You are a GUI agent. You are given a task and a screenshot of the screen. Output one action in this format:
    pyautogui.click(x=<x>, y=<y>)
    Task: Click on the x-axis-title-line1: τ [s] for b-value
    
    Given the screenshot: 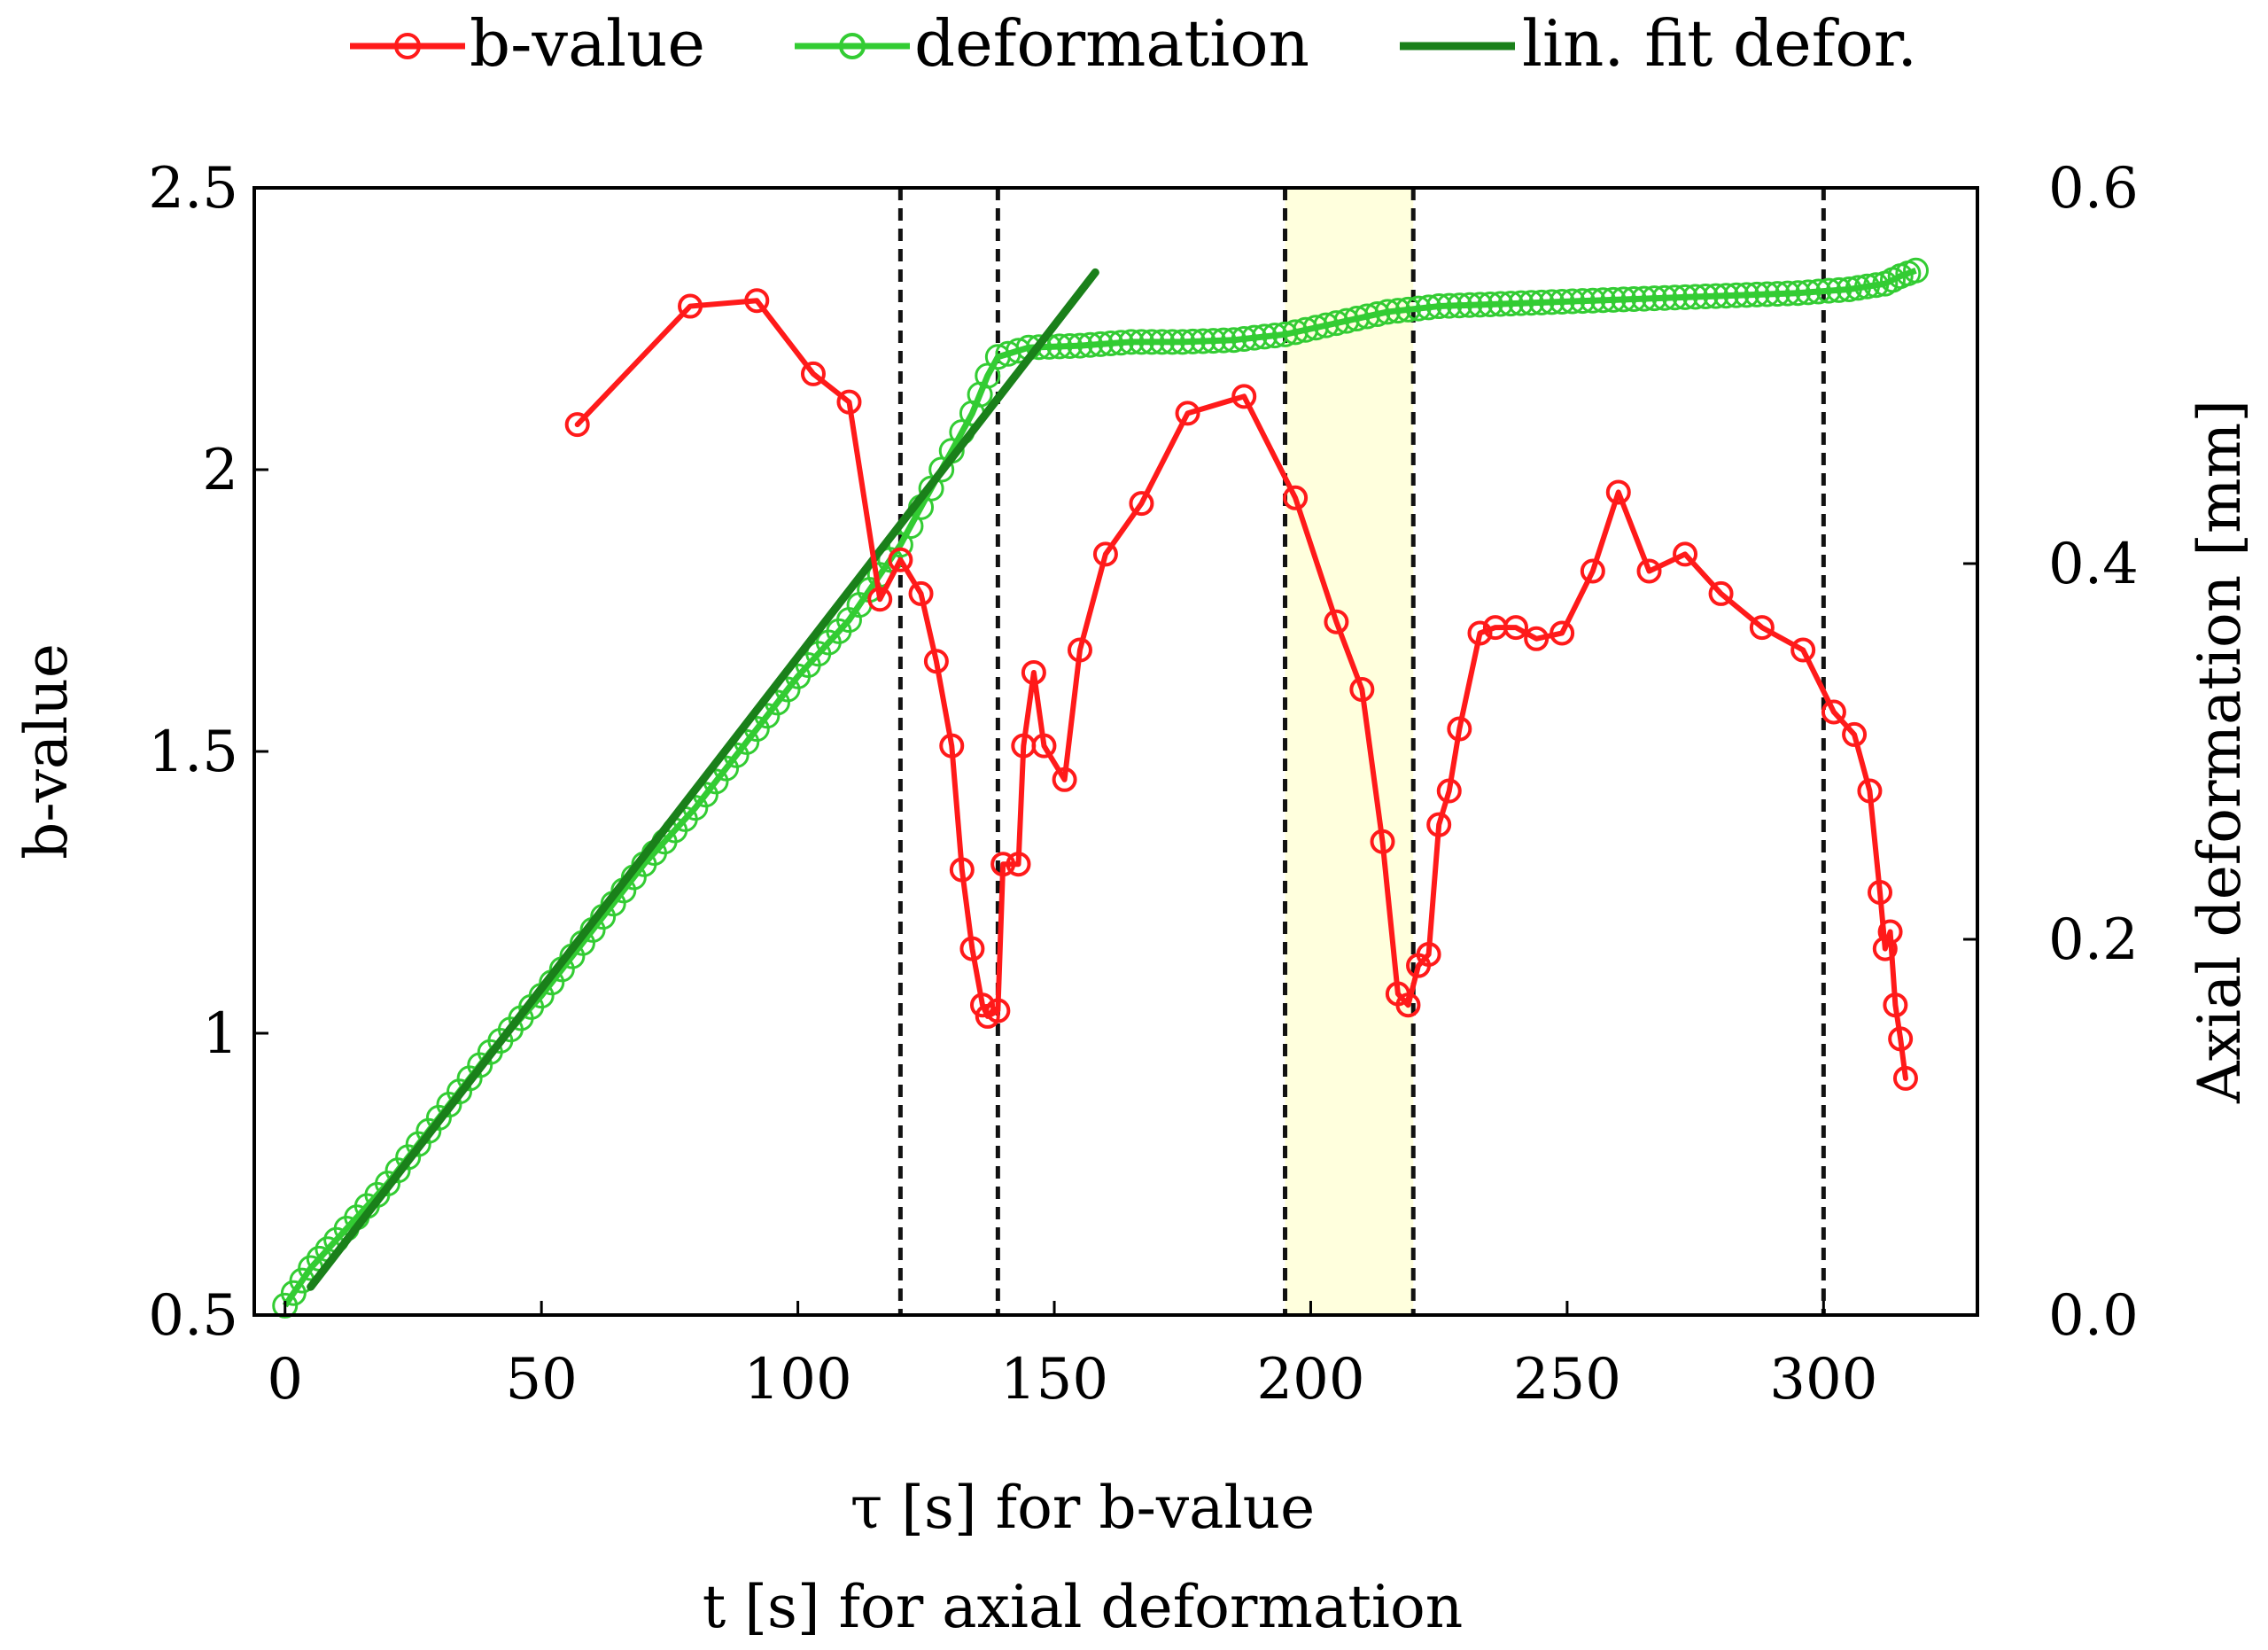 What is the action you would take?
    pyautogui.click(x=1082, y=1508)
    